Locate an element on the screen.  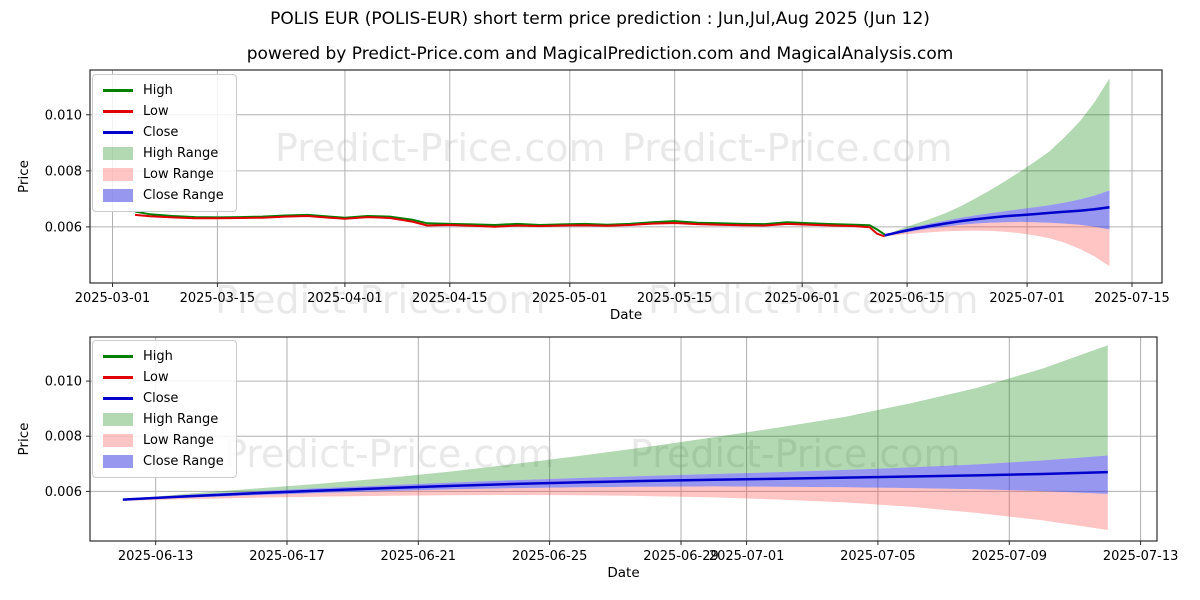
low-line is located at coordinates (509, 225).